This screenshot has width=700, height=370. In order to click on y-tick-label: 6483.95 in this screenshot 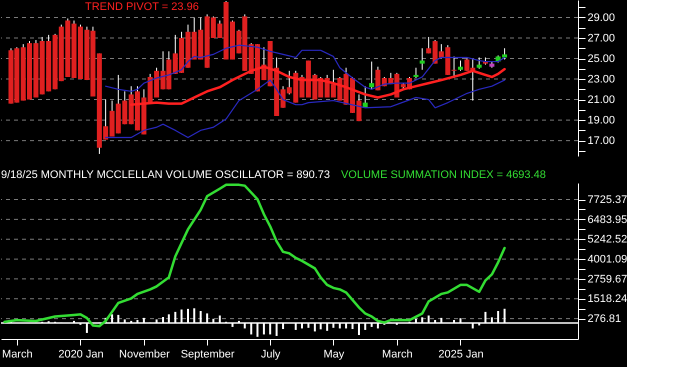, I will do `click(608, 220)`.